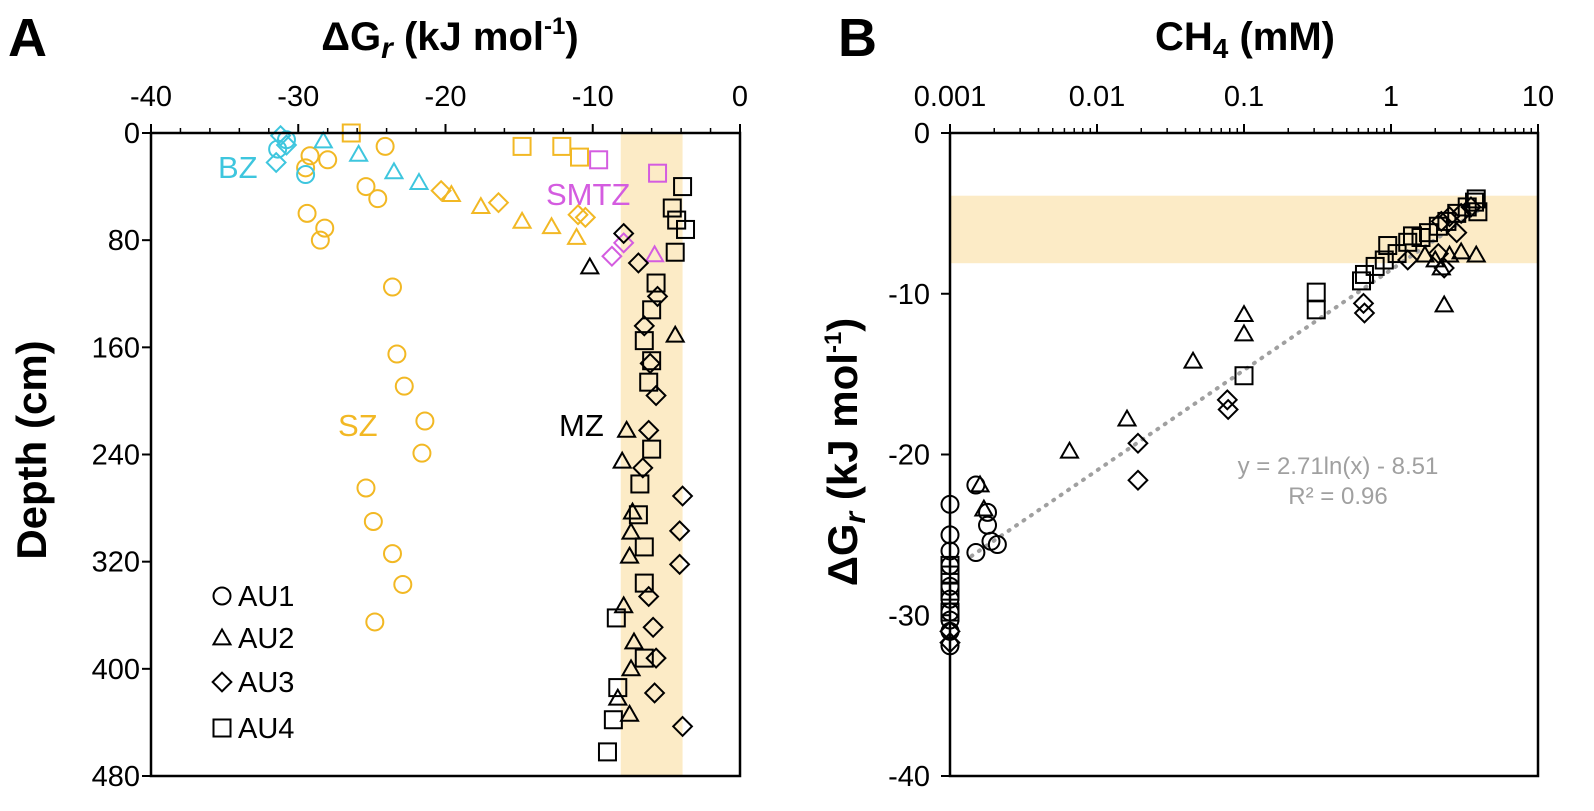 The height and width of the screenshot is (811, 1594). I want to click on panel-b-y-tick-label: -20, so click(909, 456).